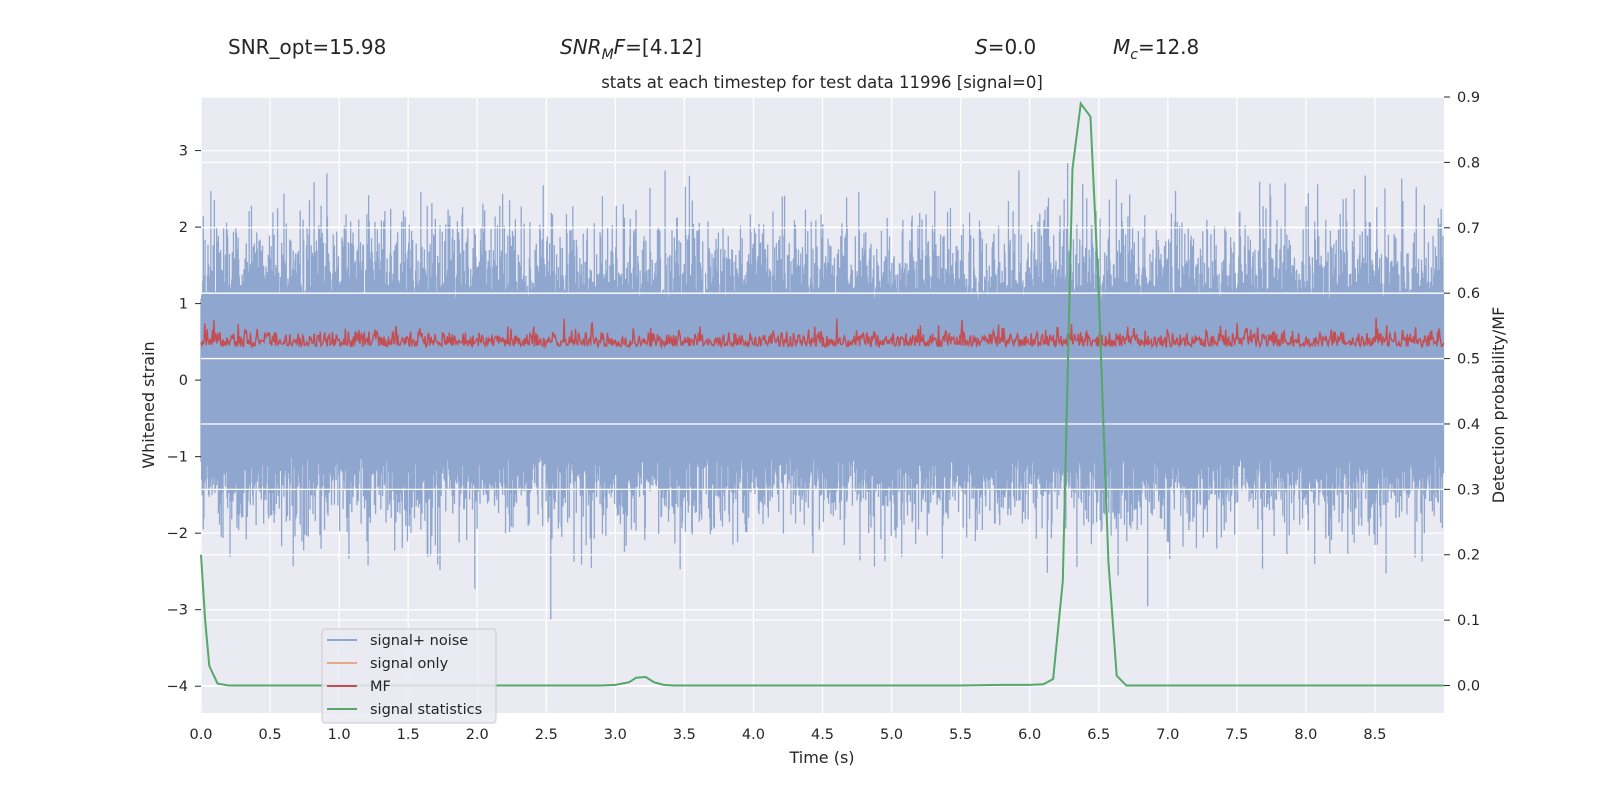 The image size is (1600, 800). What do you see at coordinates (380, 687) in the screenshot?
I see `legend-label-mf: MF` at bounding box center [380, 687].